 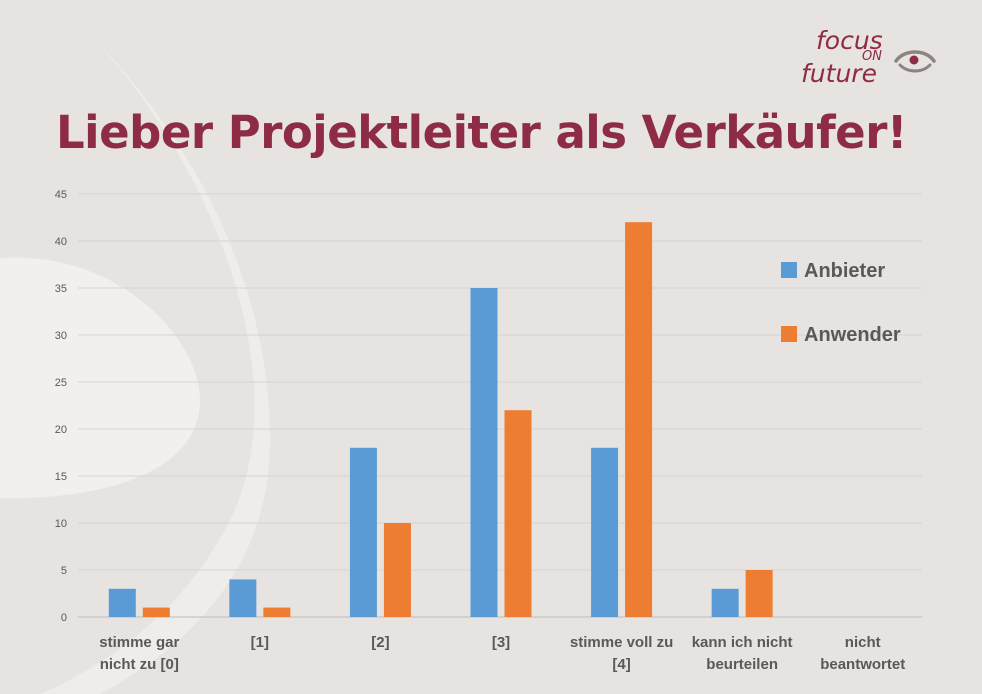 I want to click on focus-on-future-logo: focus ON future, so click(x=873, y=59).